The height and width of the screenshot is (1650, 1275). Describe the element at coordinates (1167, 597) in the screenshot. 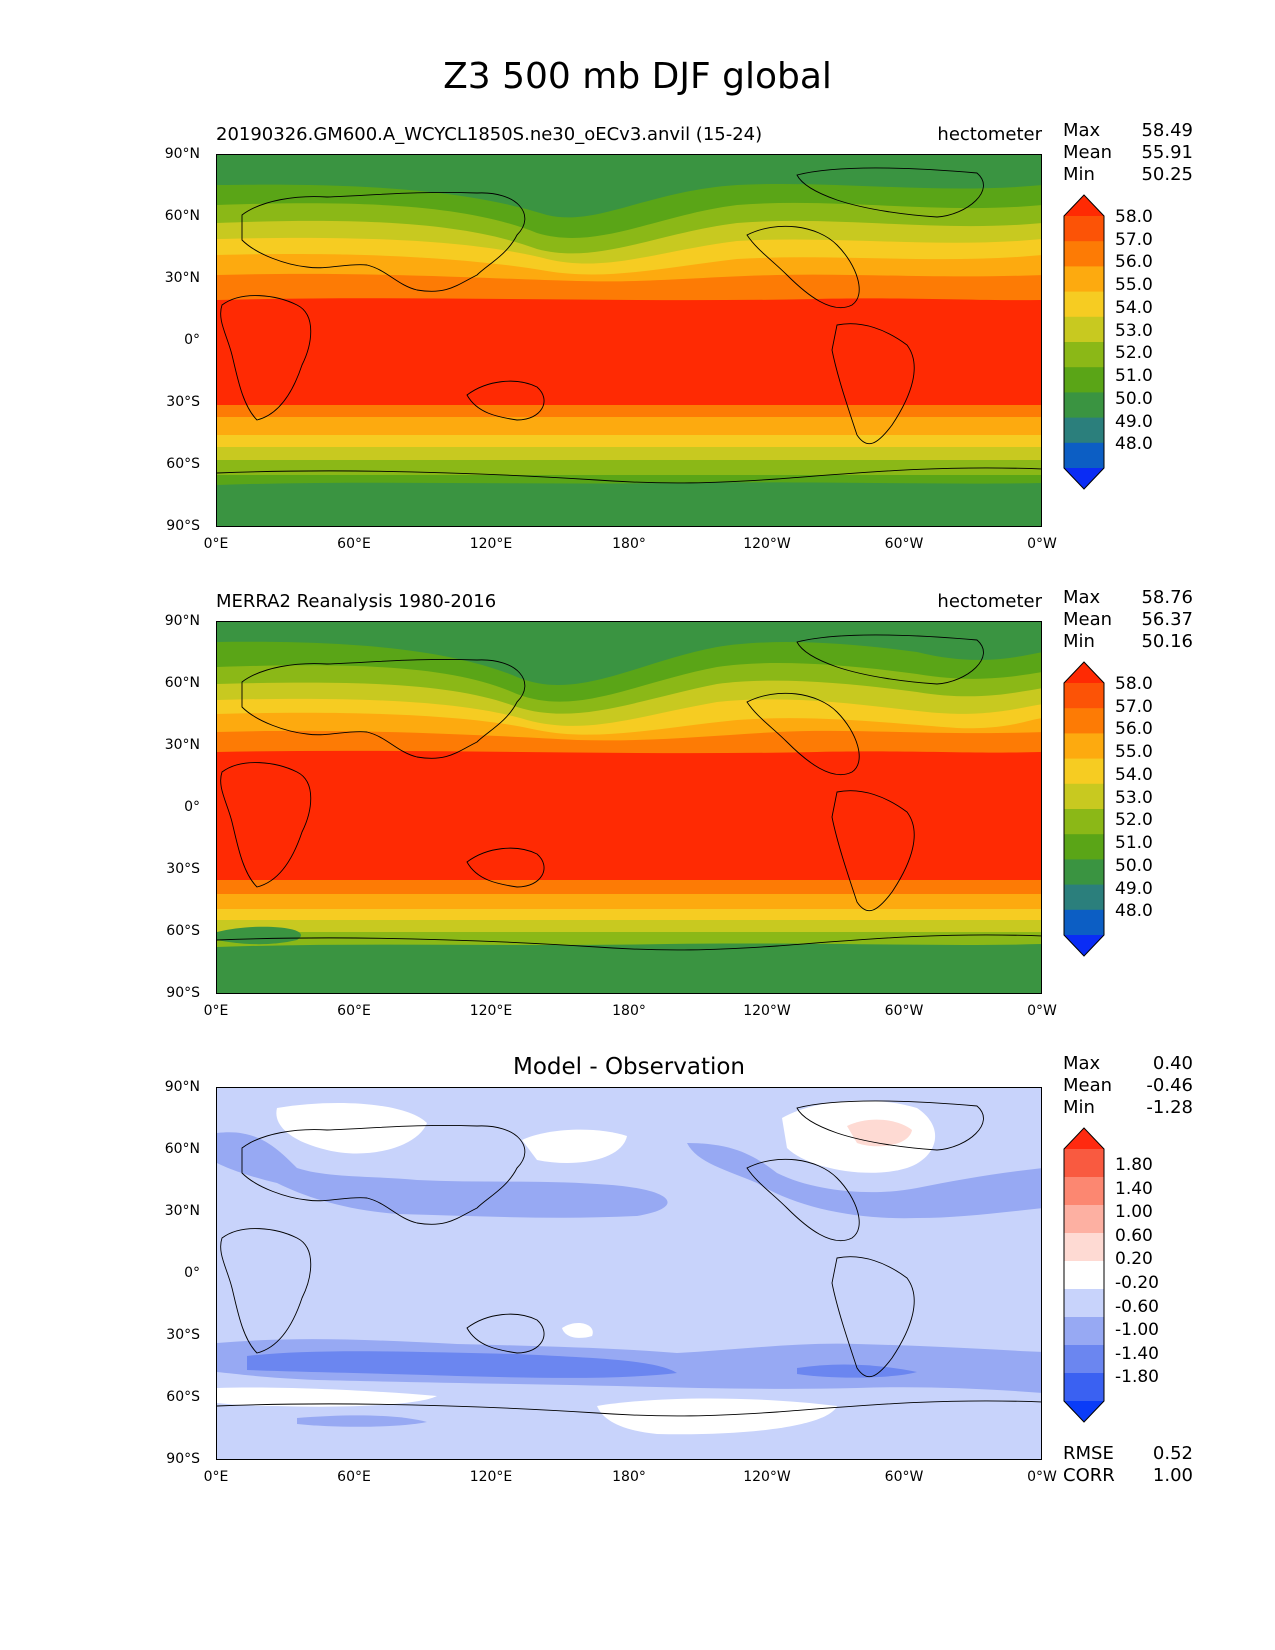

I see `stat-value: 58.76` at that location.